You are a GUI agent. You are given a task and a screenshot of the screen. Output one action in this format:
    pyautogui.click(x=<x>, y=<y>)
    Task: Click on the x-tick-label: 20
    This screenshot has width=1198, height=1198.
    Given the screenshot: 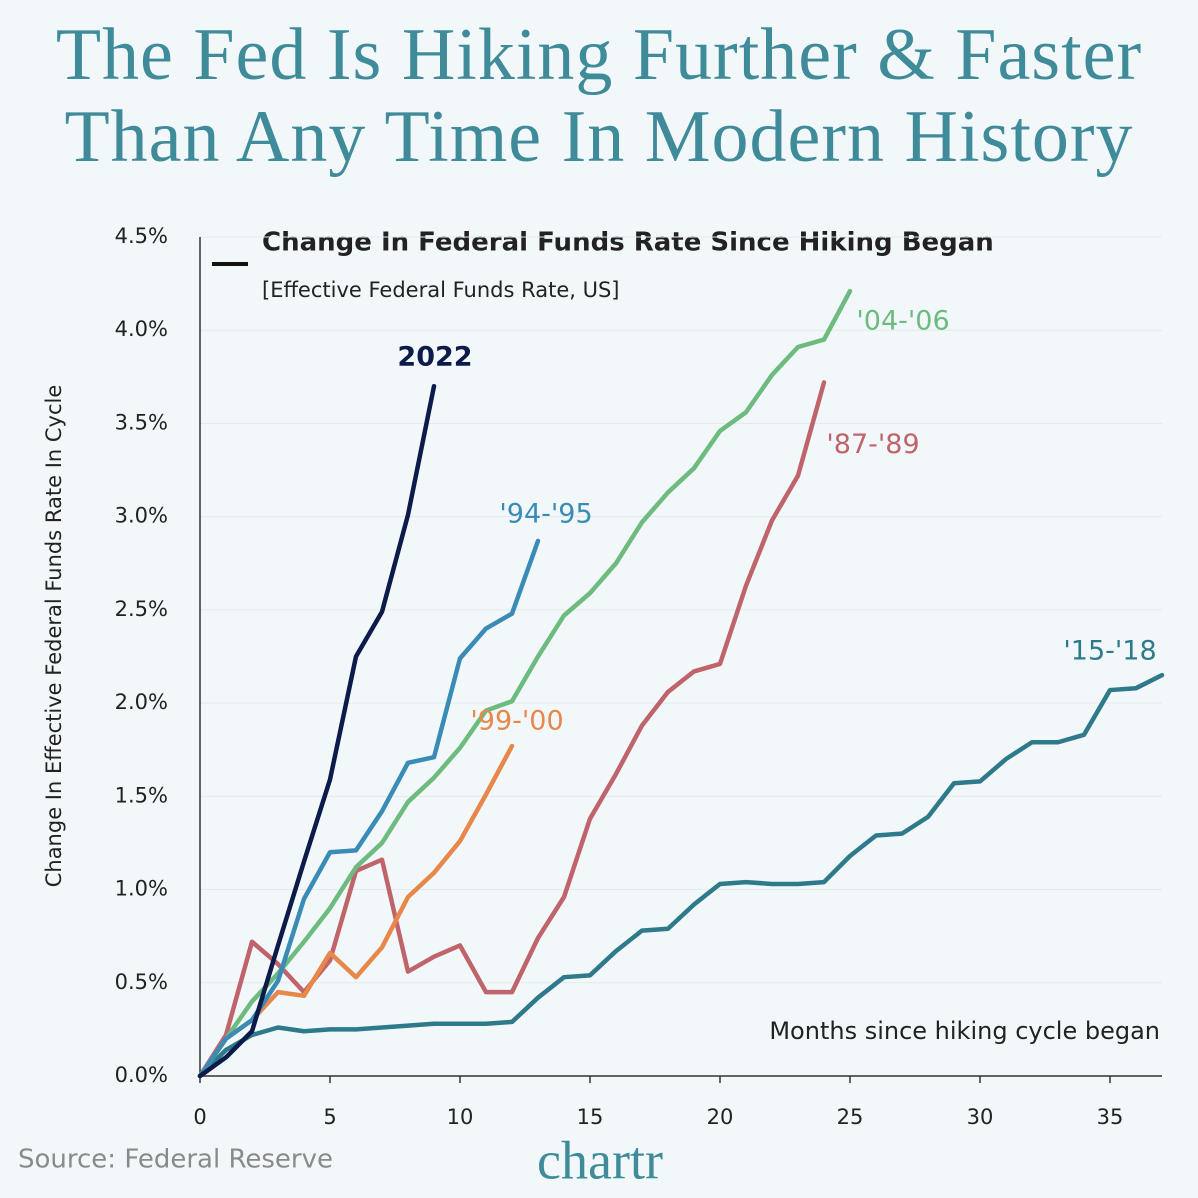 What is the action you would take?
    pyautogui.click(x=720, y=1117)
    